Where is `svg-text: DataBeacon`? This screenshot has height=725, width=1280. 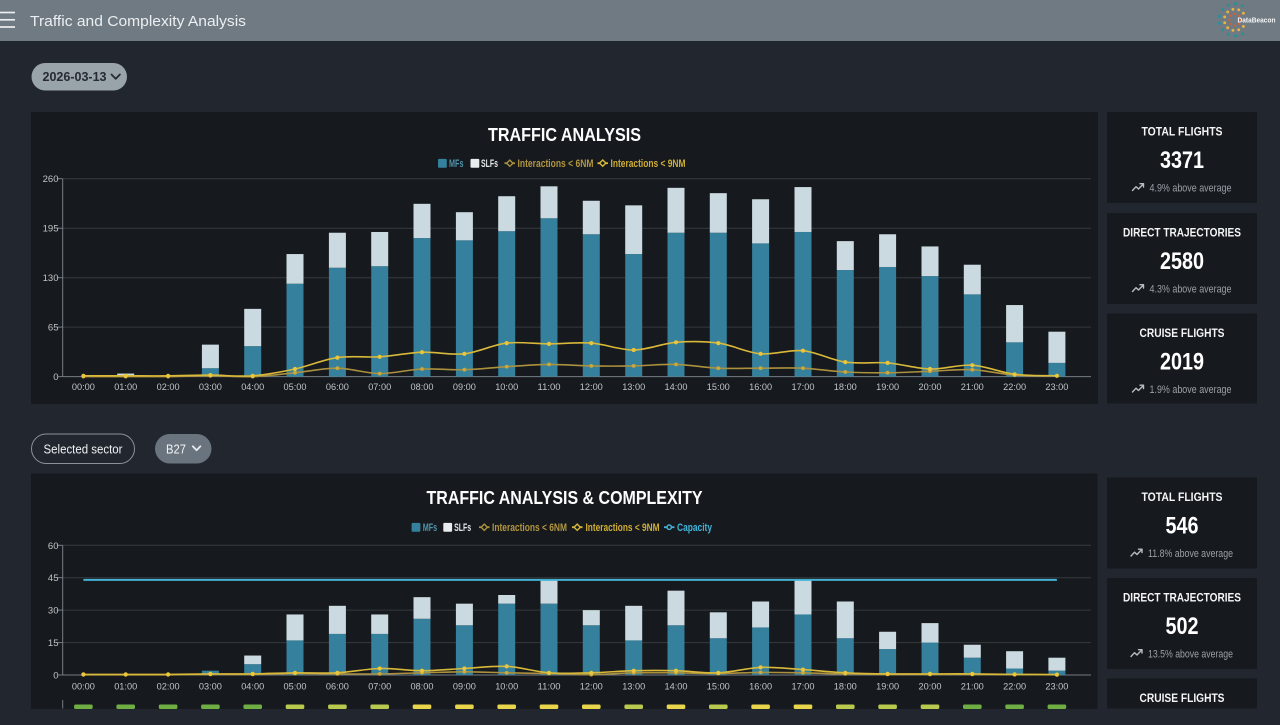
svg-text: DataBeacon is located at coordinates (1257, 19).